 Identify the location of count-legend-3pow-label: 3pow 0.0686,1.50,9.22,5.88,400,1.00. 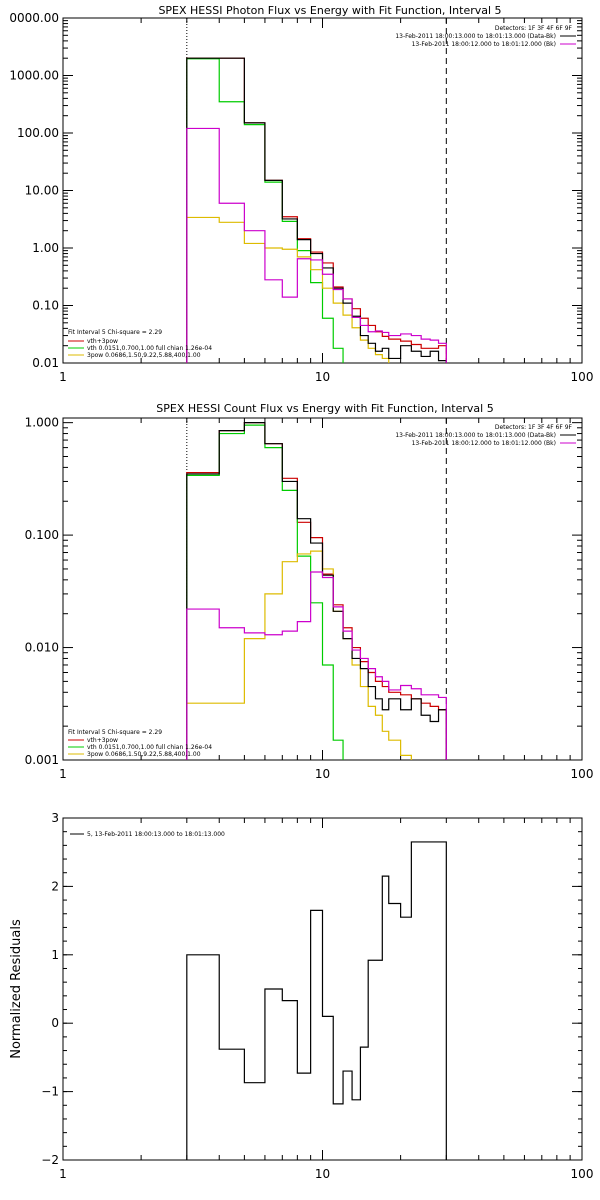
(144, 754).